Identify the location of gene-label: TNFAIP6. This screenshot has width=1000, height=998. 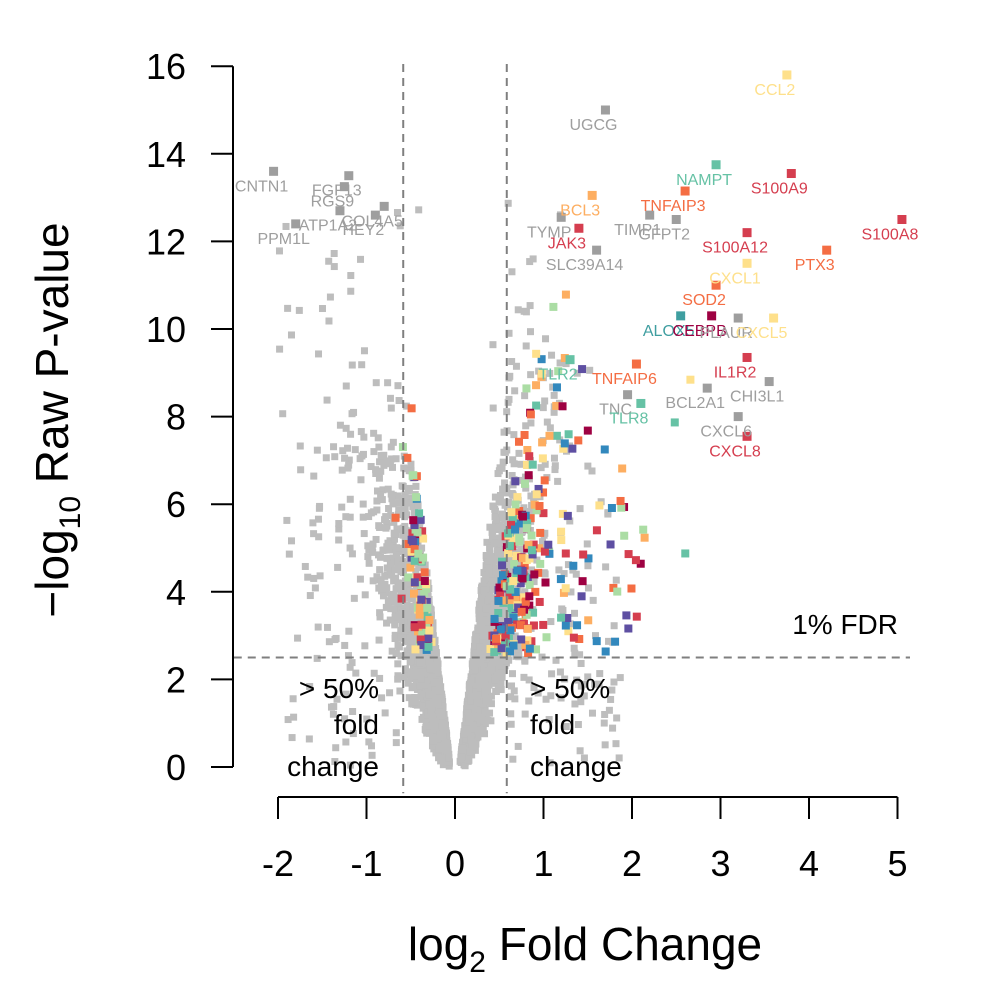
(624, 379).